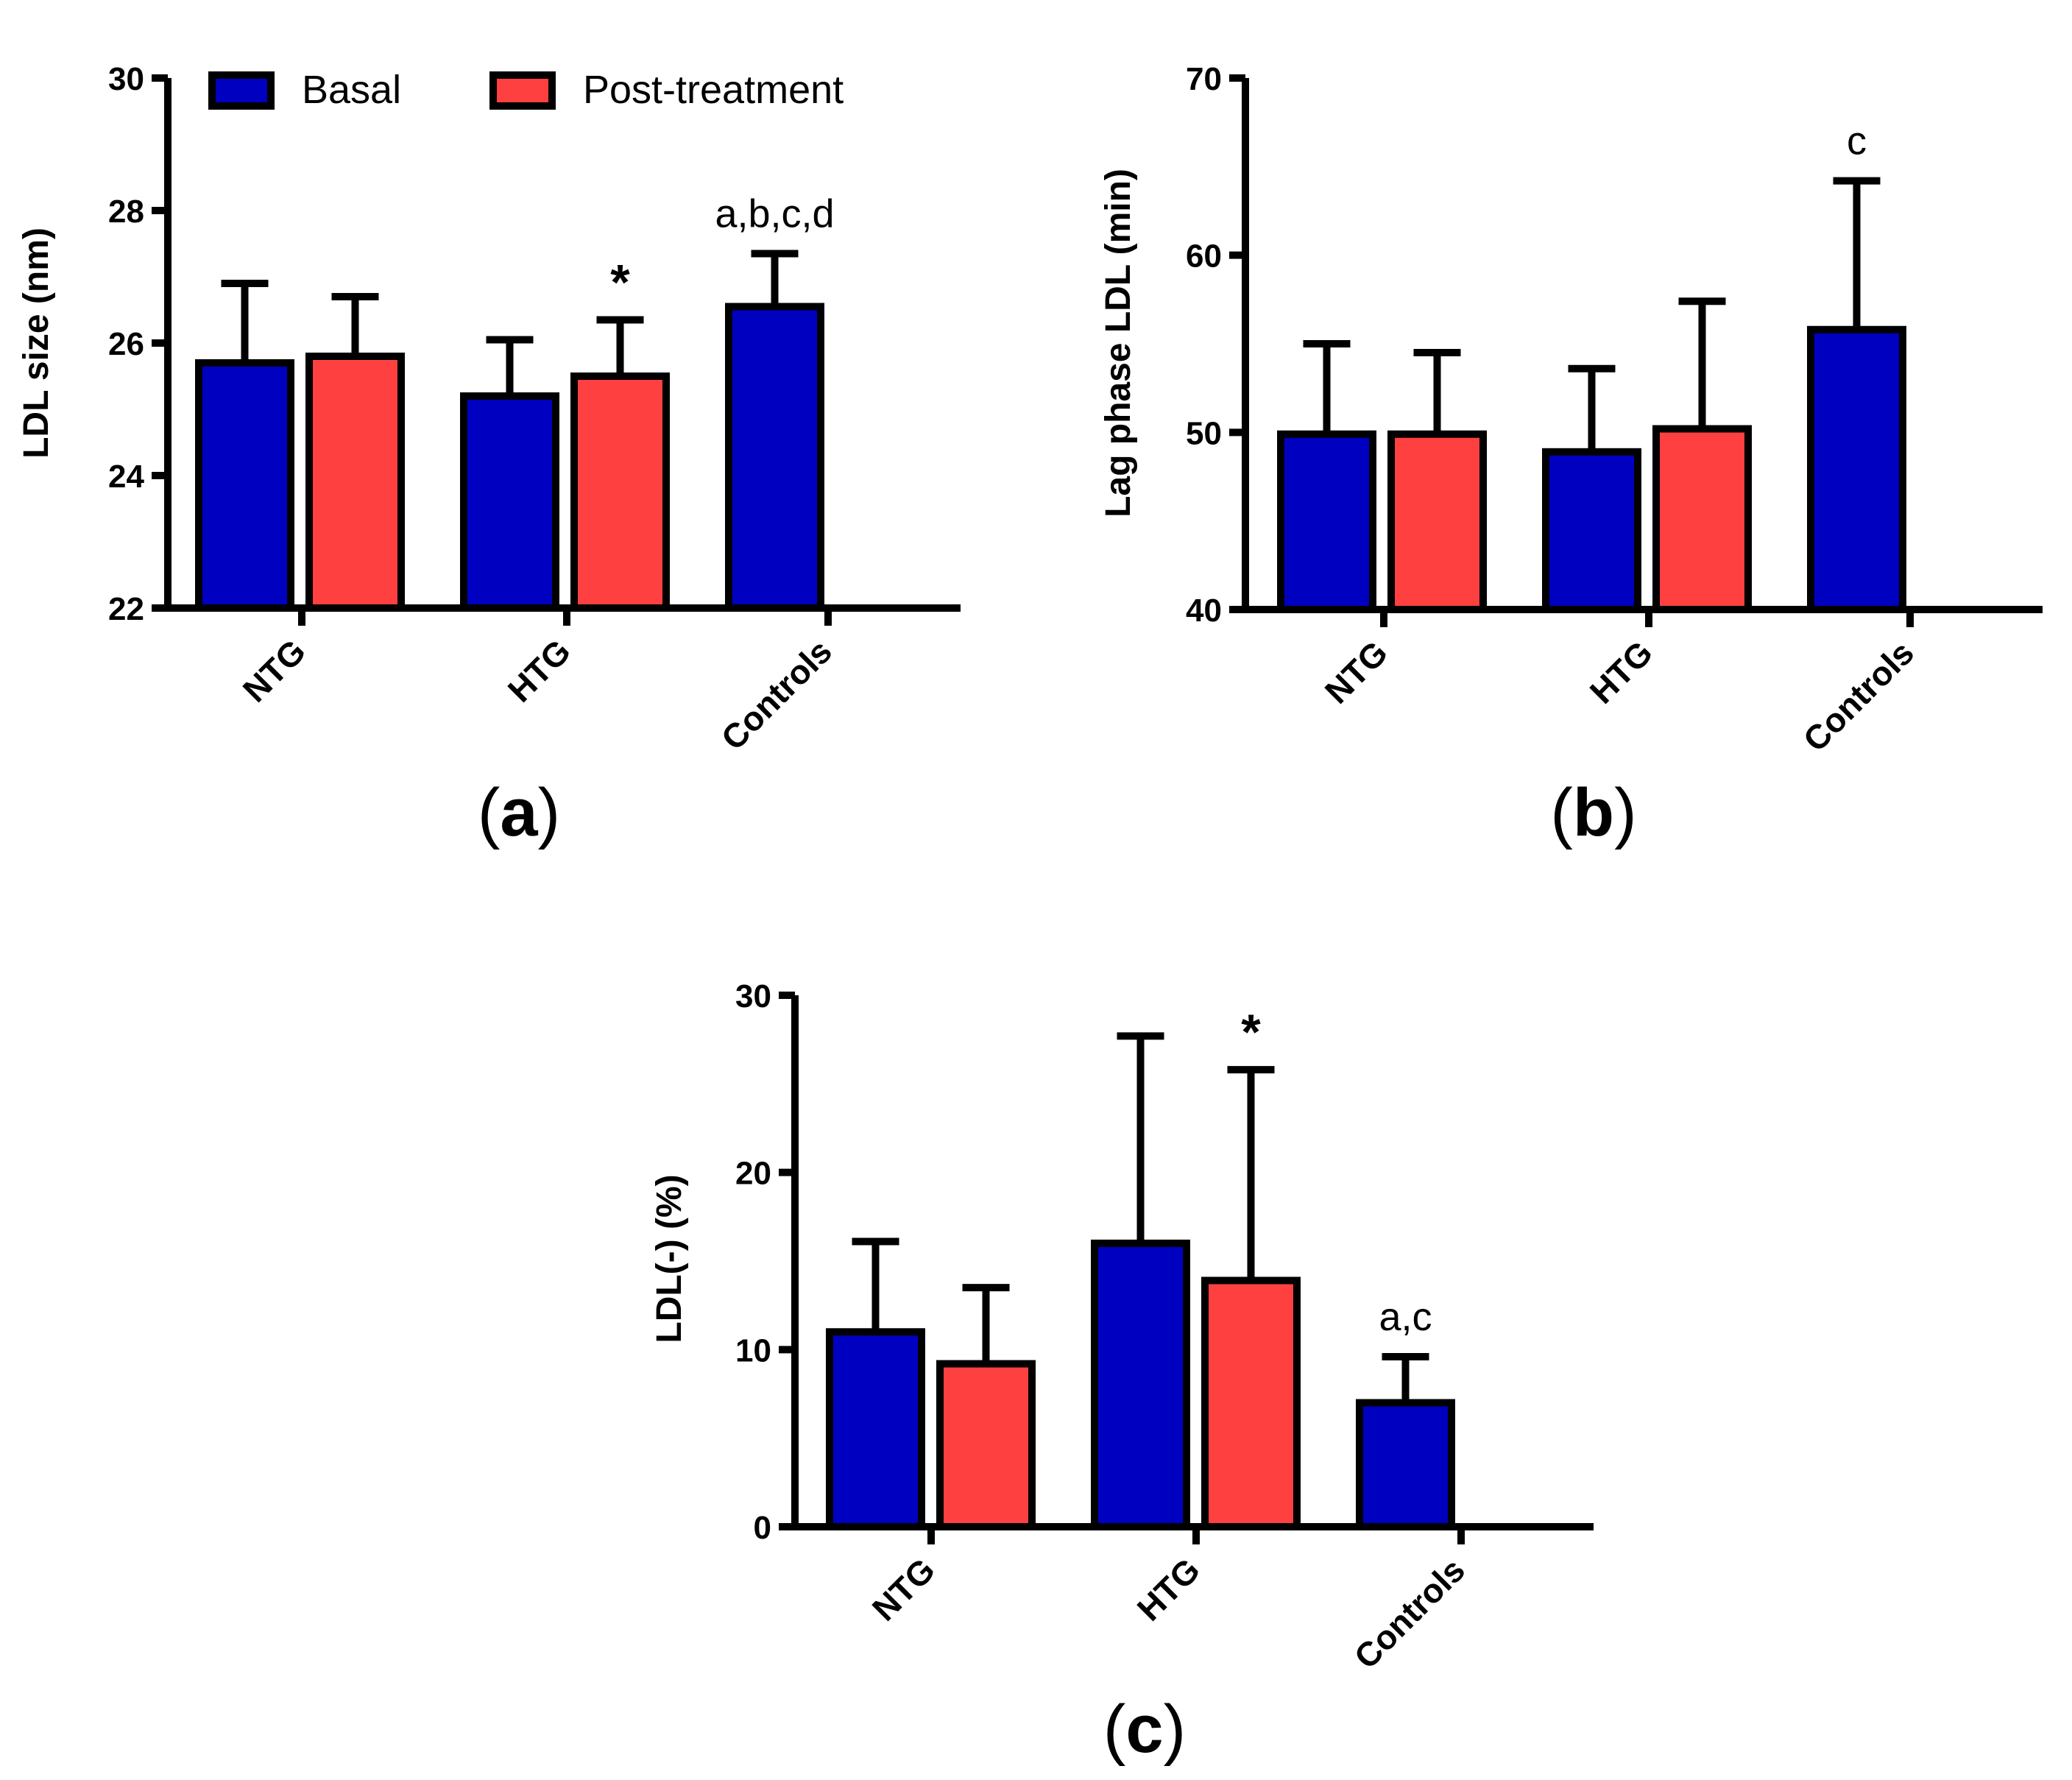 This screenshot has width=2072, height=1780. I want to click on panel-label-letter: b, so click(1594, 812).